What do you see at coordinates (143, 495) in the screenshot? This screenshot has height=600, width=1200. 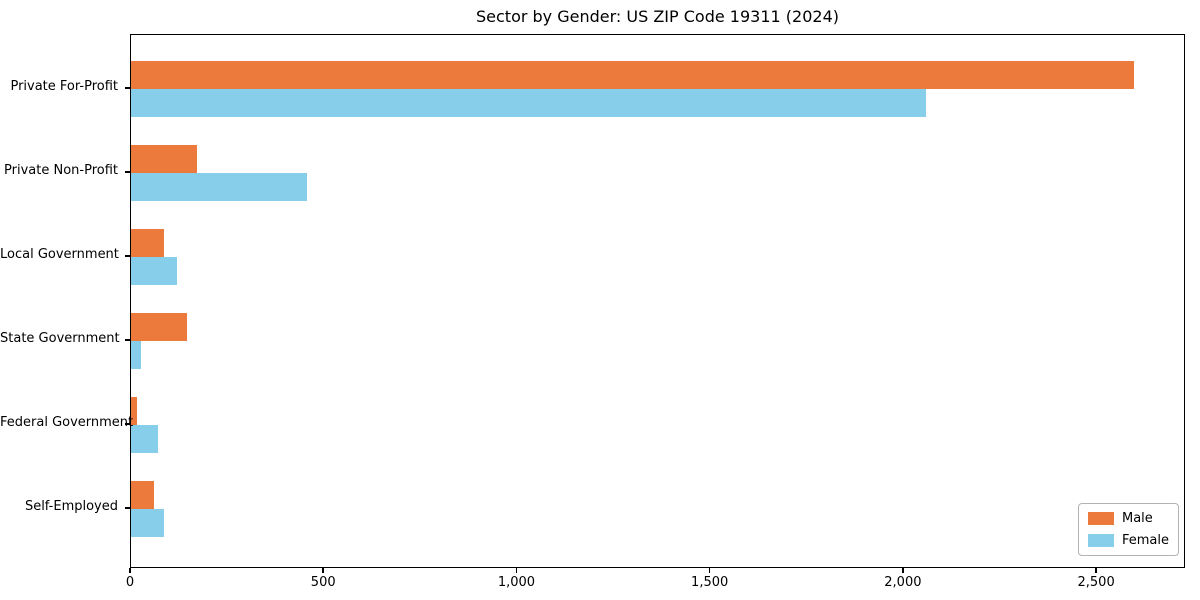 I see `bar-male-self-employed` at bounding box center [143, 495].